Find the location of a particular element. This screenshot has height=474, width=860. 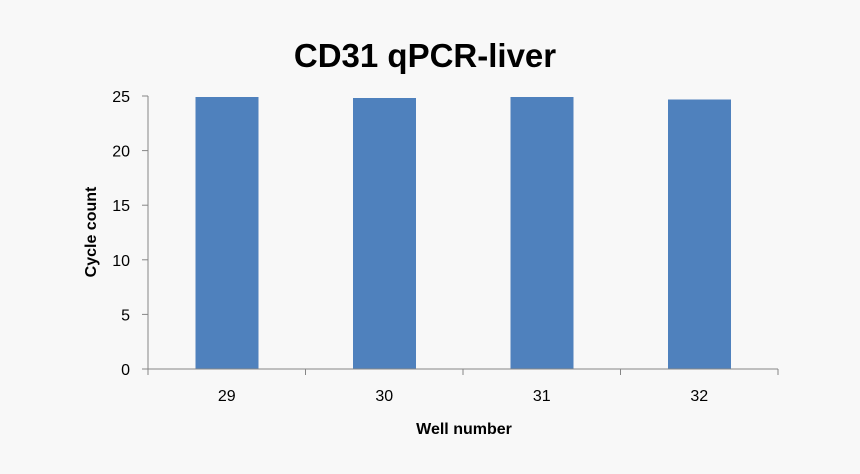

x-tick-label: 31 is located at coordinates (542, 396).